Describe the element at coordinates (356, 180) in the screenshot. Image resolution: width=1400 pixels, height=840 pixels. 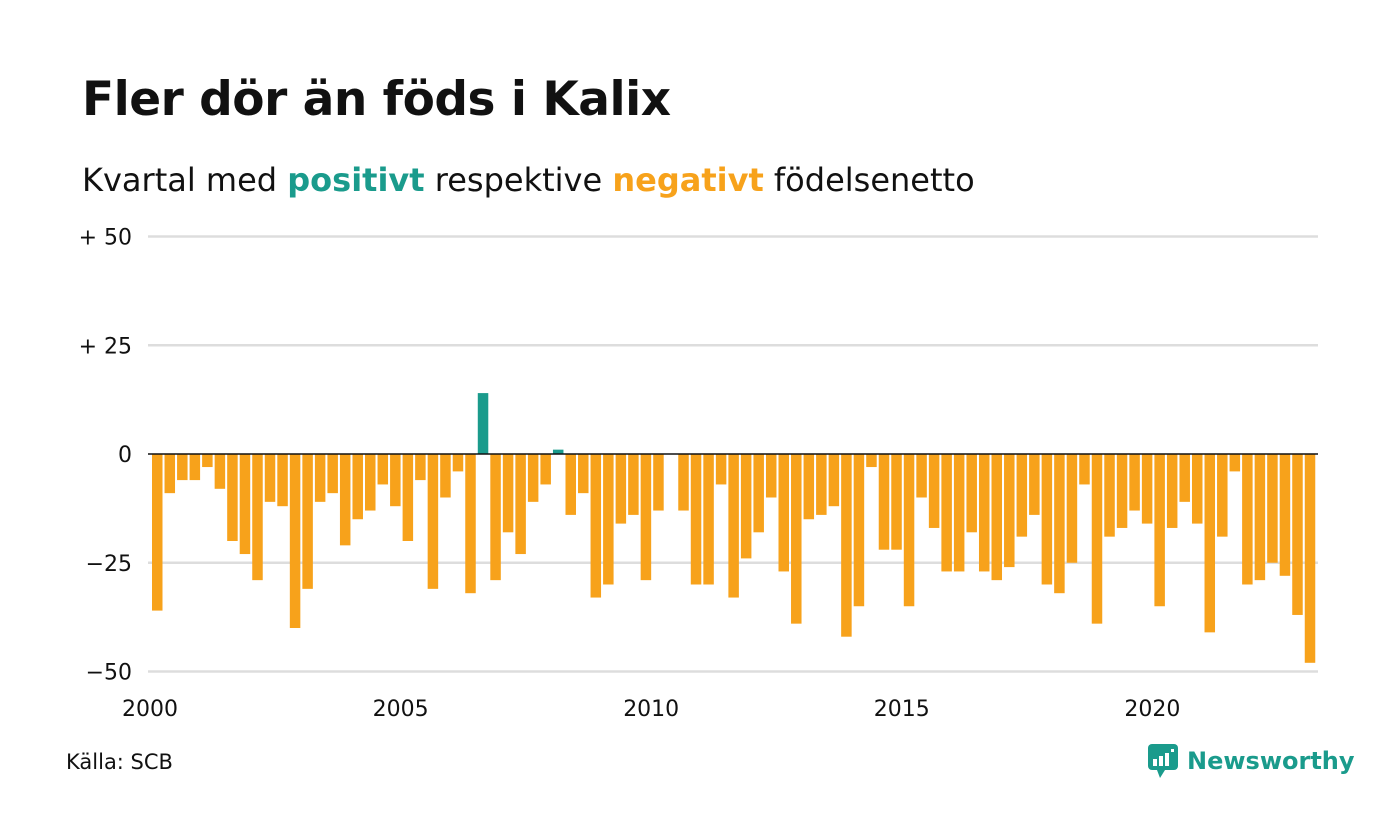
I see `subtitle-positive-keyword: positivt` at that location.